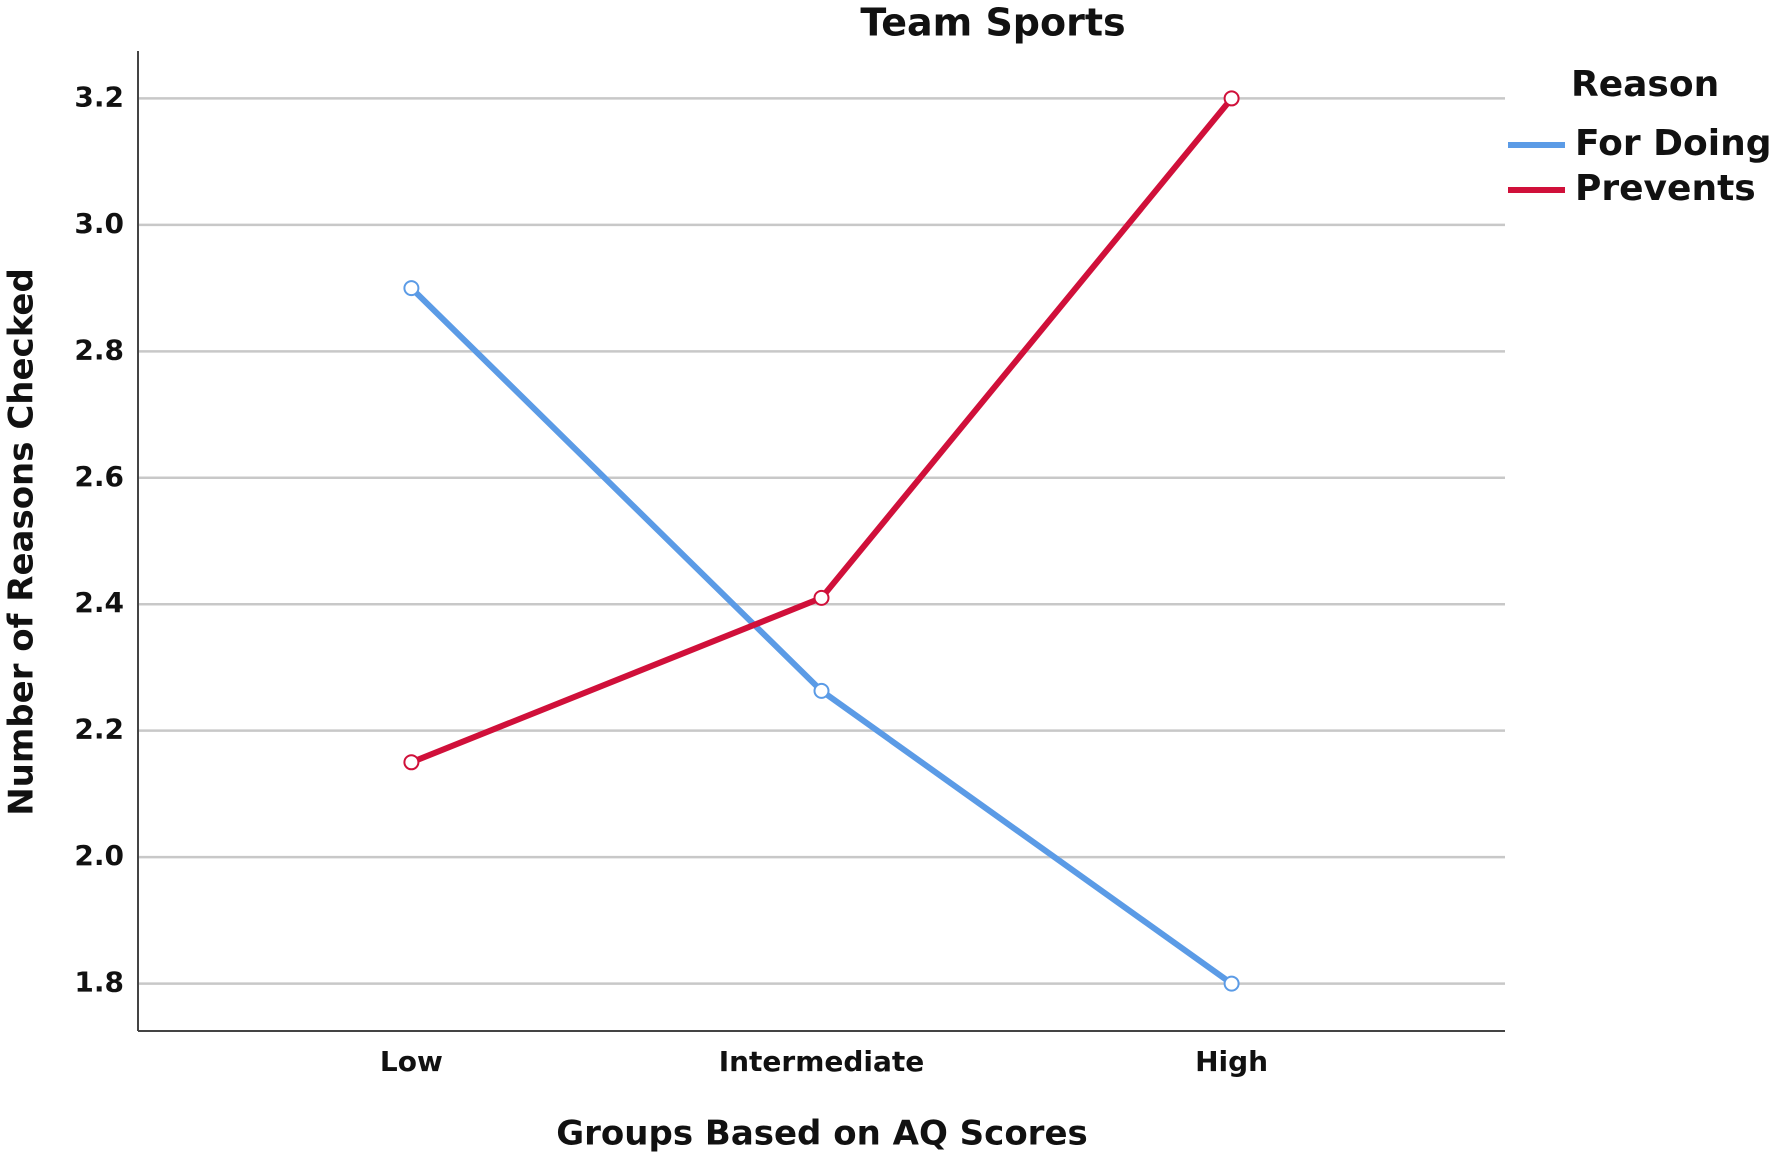 The image size is (1770, 1164). I want to click on y-tick-label: 3.0, so click(99, 223).